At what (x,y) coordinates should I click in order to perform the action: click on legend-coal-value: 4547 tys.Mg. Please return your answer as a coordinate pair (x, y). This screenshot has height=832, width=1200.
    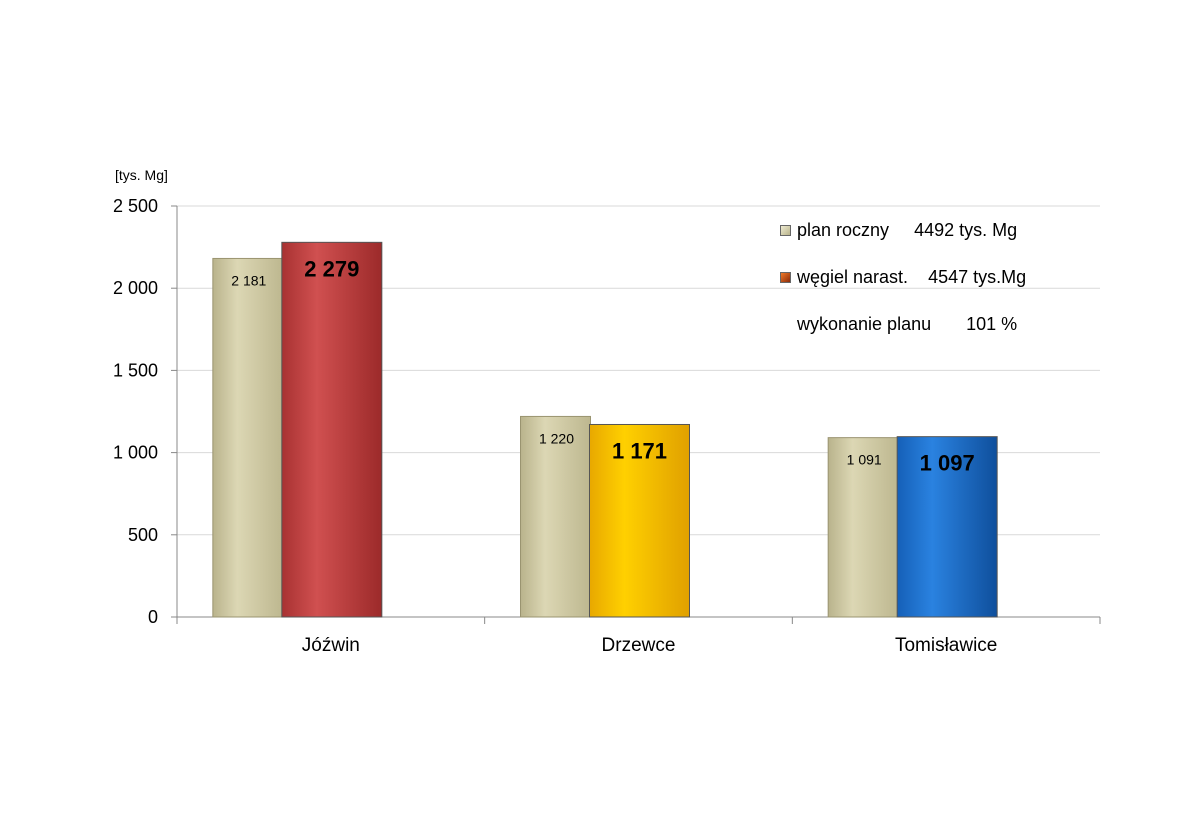
    Looking at the image, I should click on (977, 277).